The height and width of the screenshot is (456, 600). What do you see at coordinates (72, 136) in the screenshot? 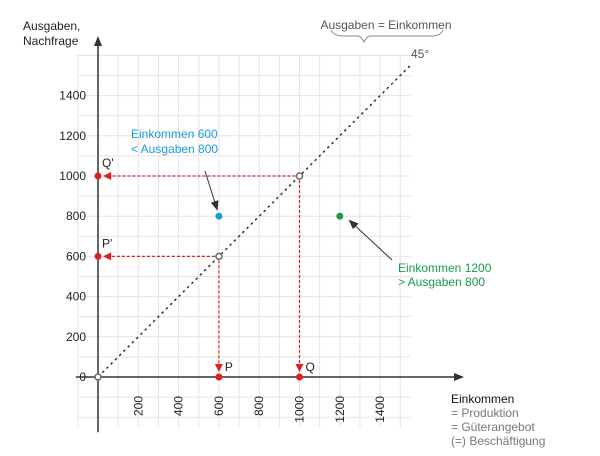
I see `y-tick-label: 1200` at bounding box center [72, 136].